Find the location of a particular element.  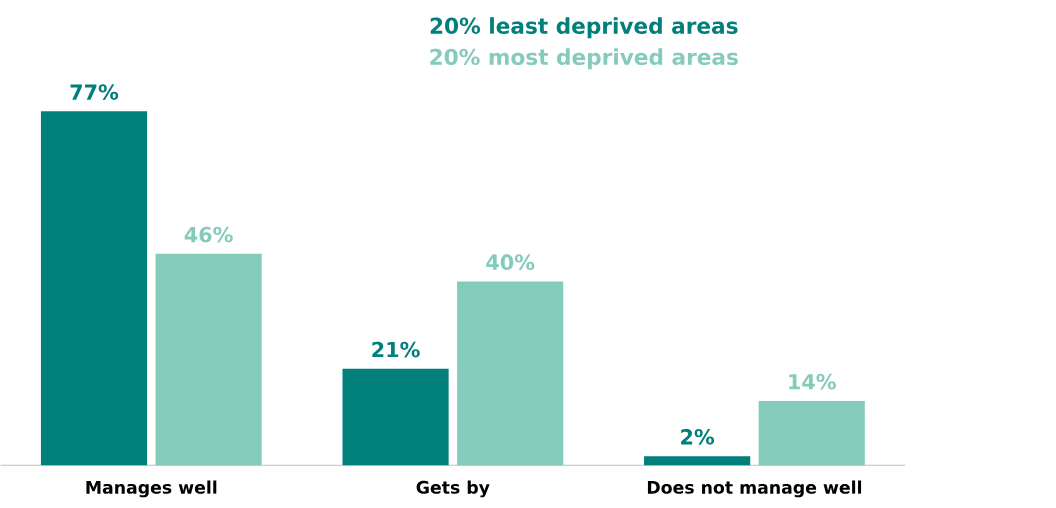

text: 20% most deprived areas is located at coordinates (584, 59).